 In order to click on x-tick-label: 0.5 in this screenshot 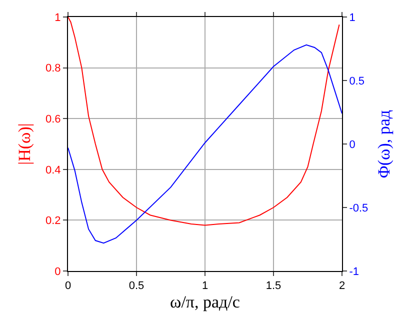, I will do `click(136, 286)`.